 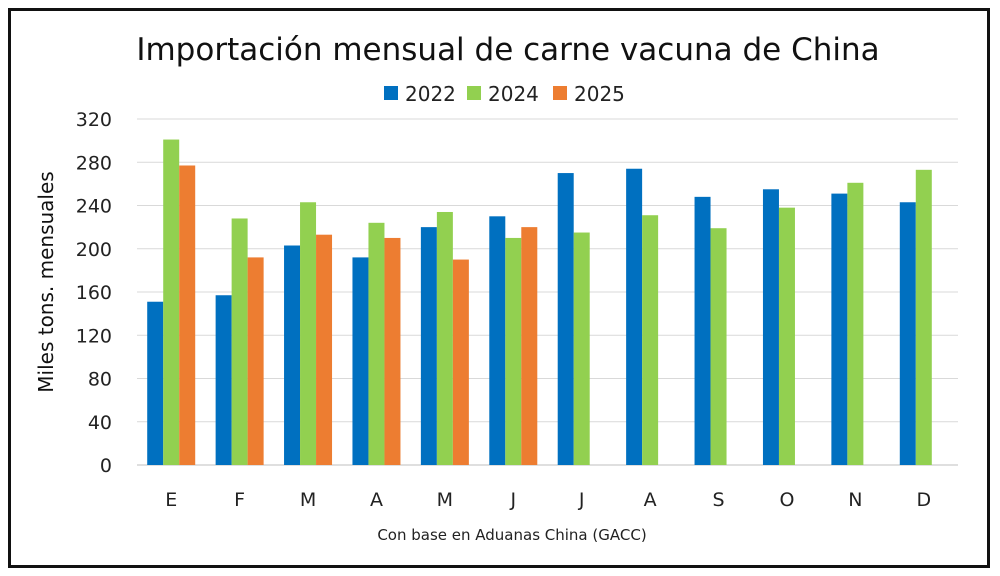 I want to click on legend-swatch-2022, so click(x=391, y=93).